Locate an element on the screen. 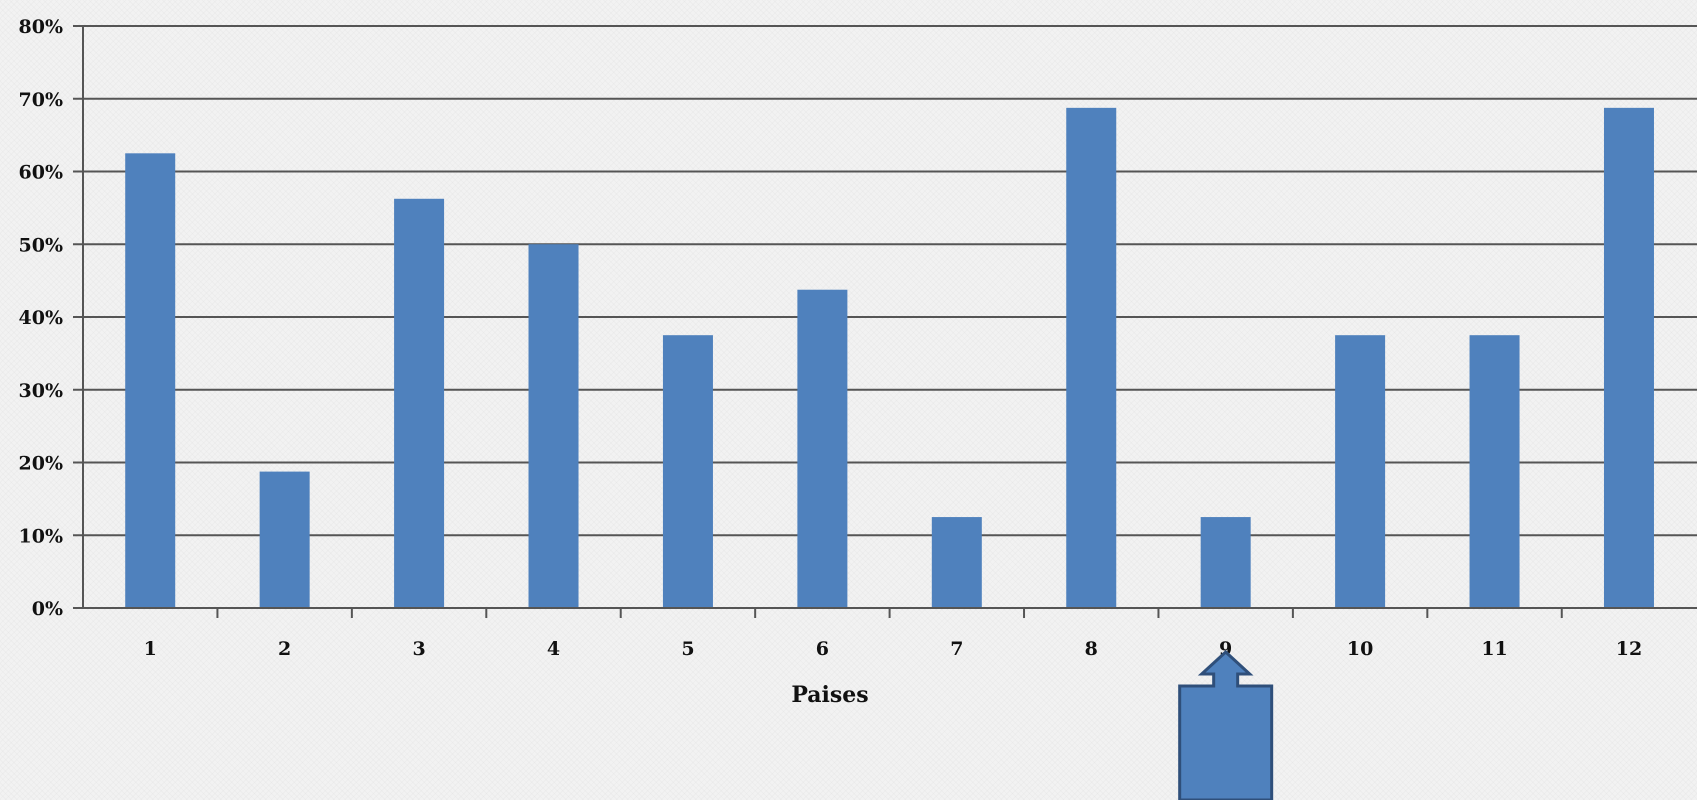 This screenshot has width=1697, height=800. x-tick-label: 4 is located at coordinates (553, 649).